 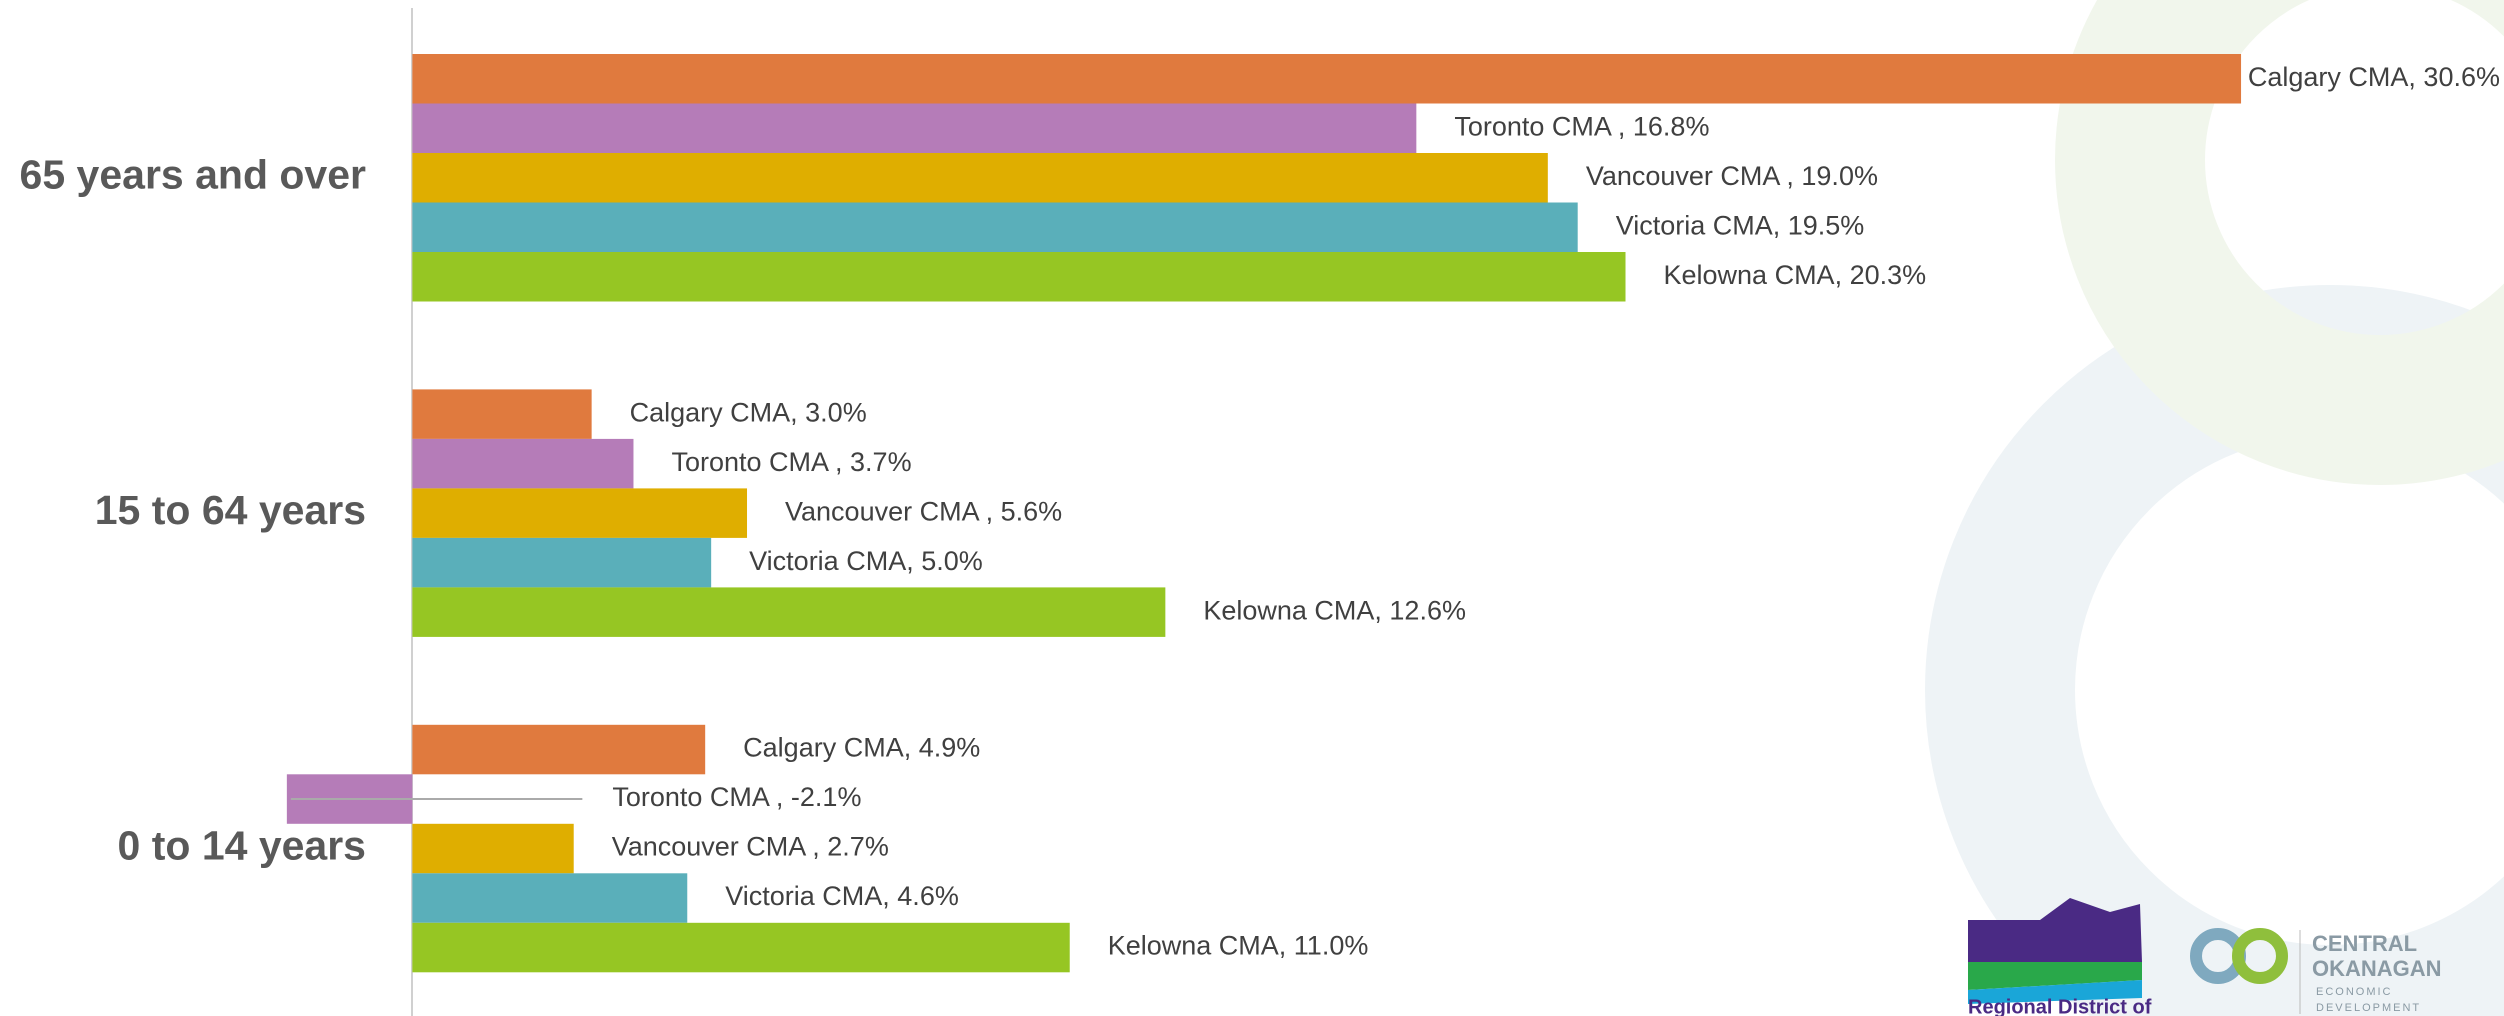 I want to click on data-label: Kelowna CMA, 11.0%, so click(x=1238, y=946).